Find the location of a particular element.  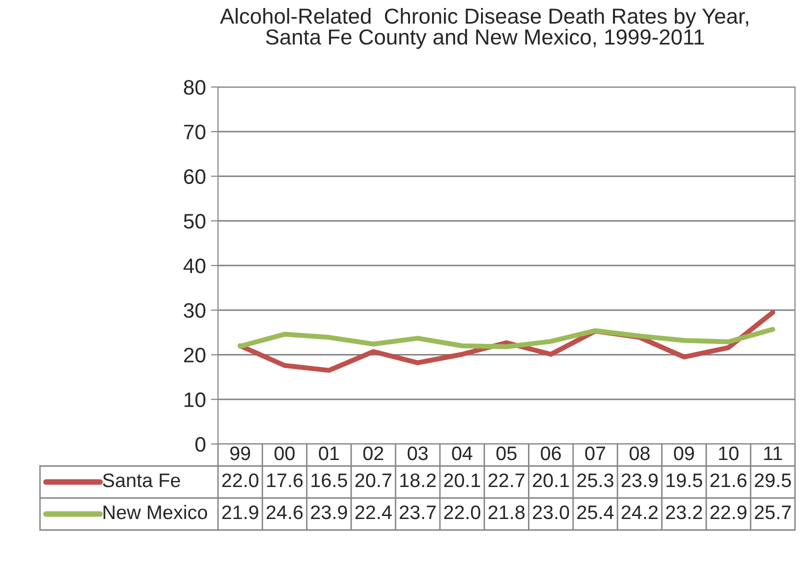

x-tick-label: 04 is located at coordinates (462, 453).